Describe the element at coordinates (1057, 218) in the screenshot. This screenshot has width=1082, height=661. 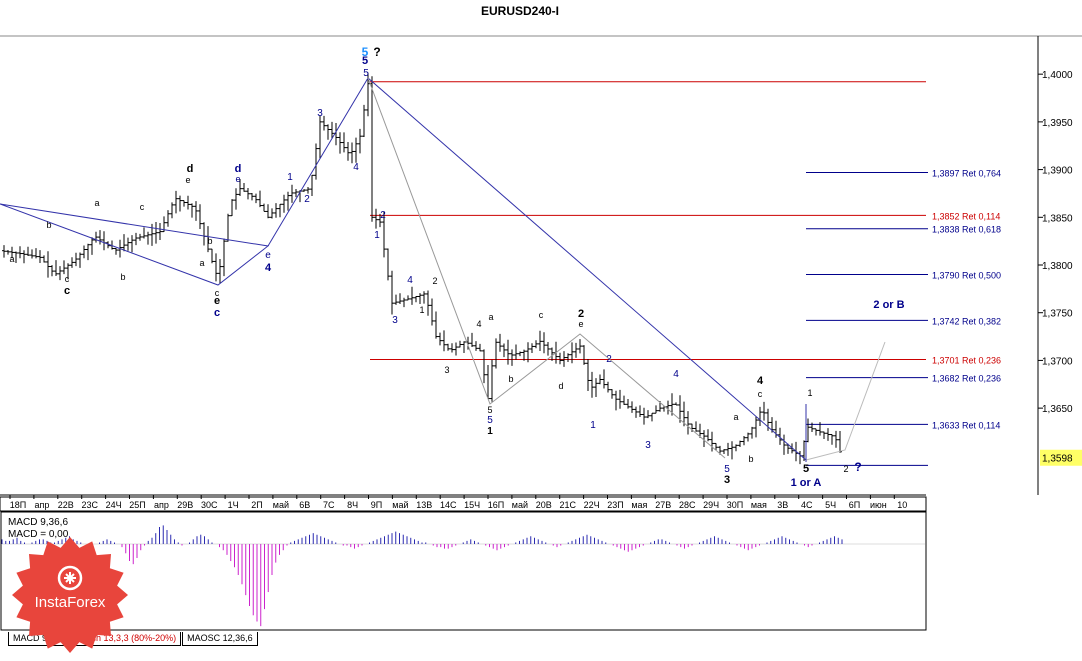
I see `price-tick-label: 1,3850` at that location.